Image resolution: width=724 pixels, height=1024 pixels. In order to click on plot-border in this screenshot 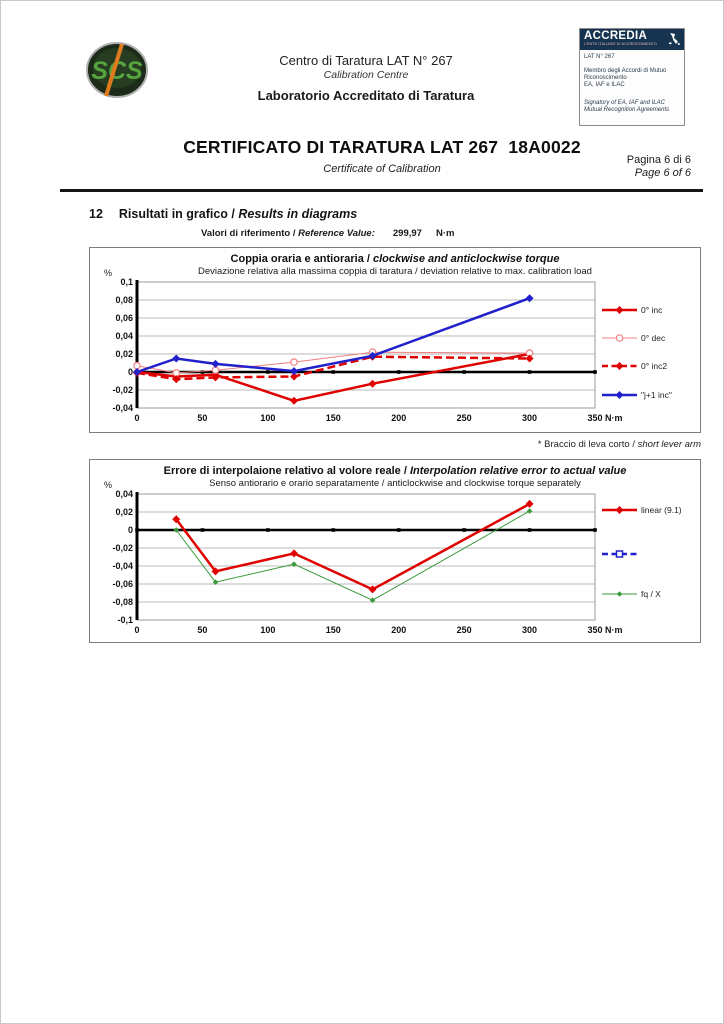, I will do `click(366, 345)`.